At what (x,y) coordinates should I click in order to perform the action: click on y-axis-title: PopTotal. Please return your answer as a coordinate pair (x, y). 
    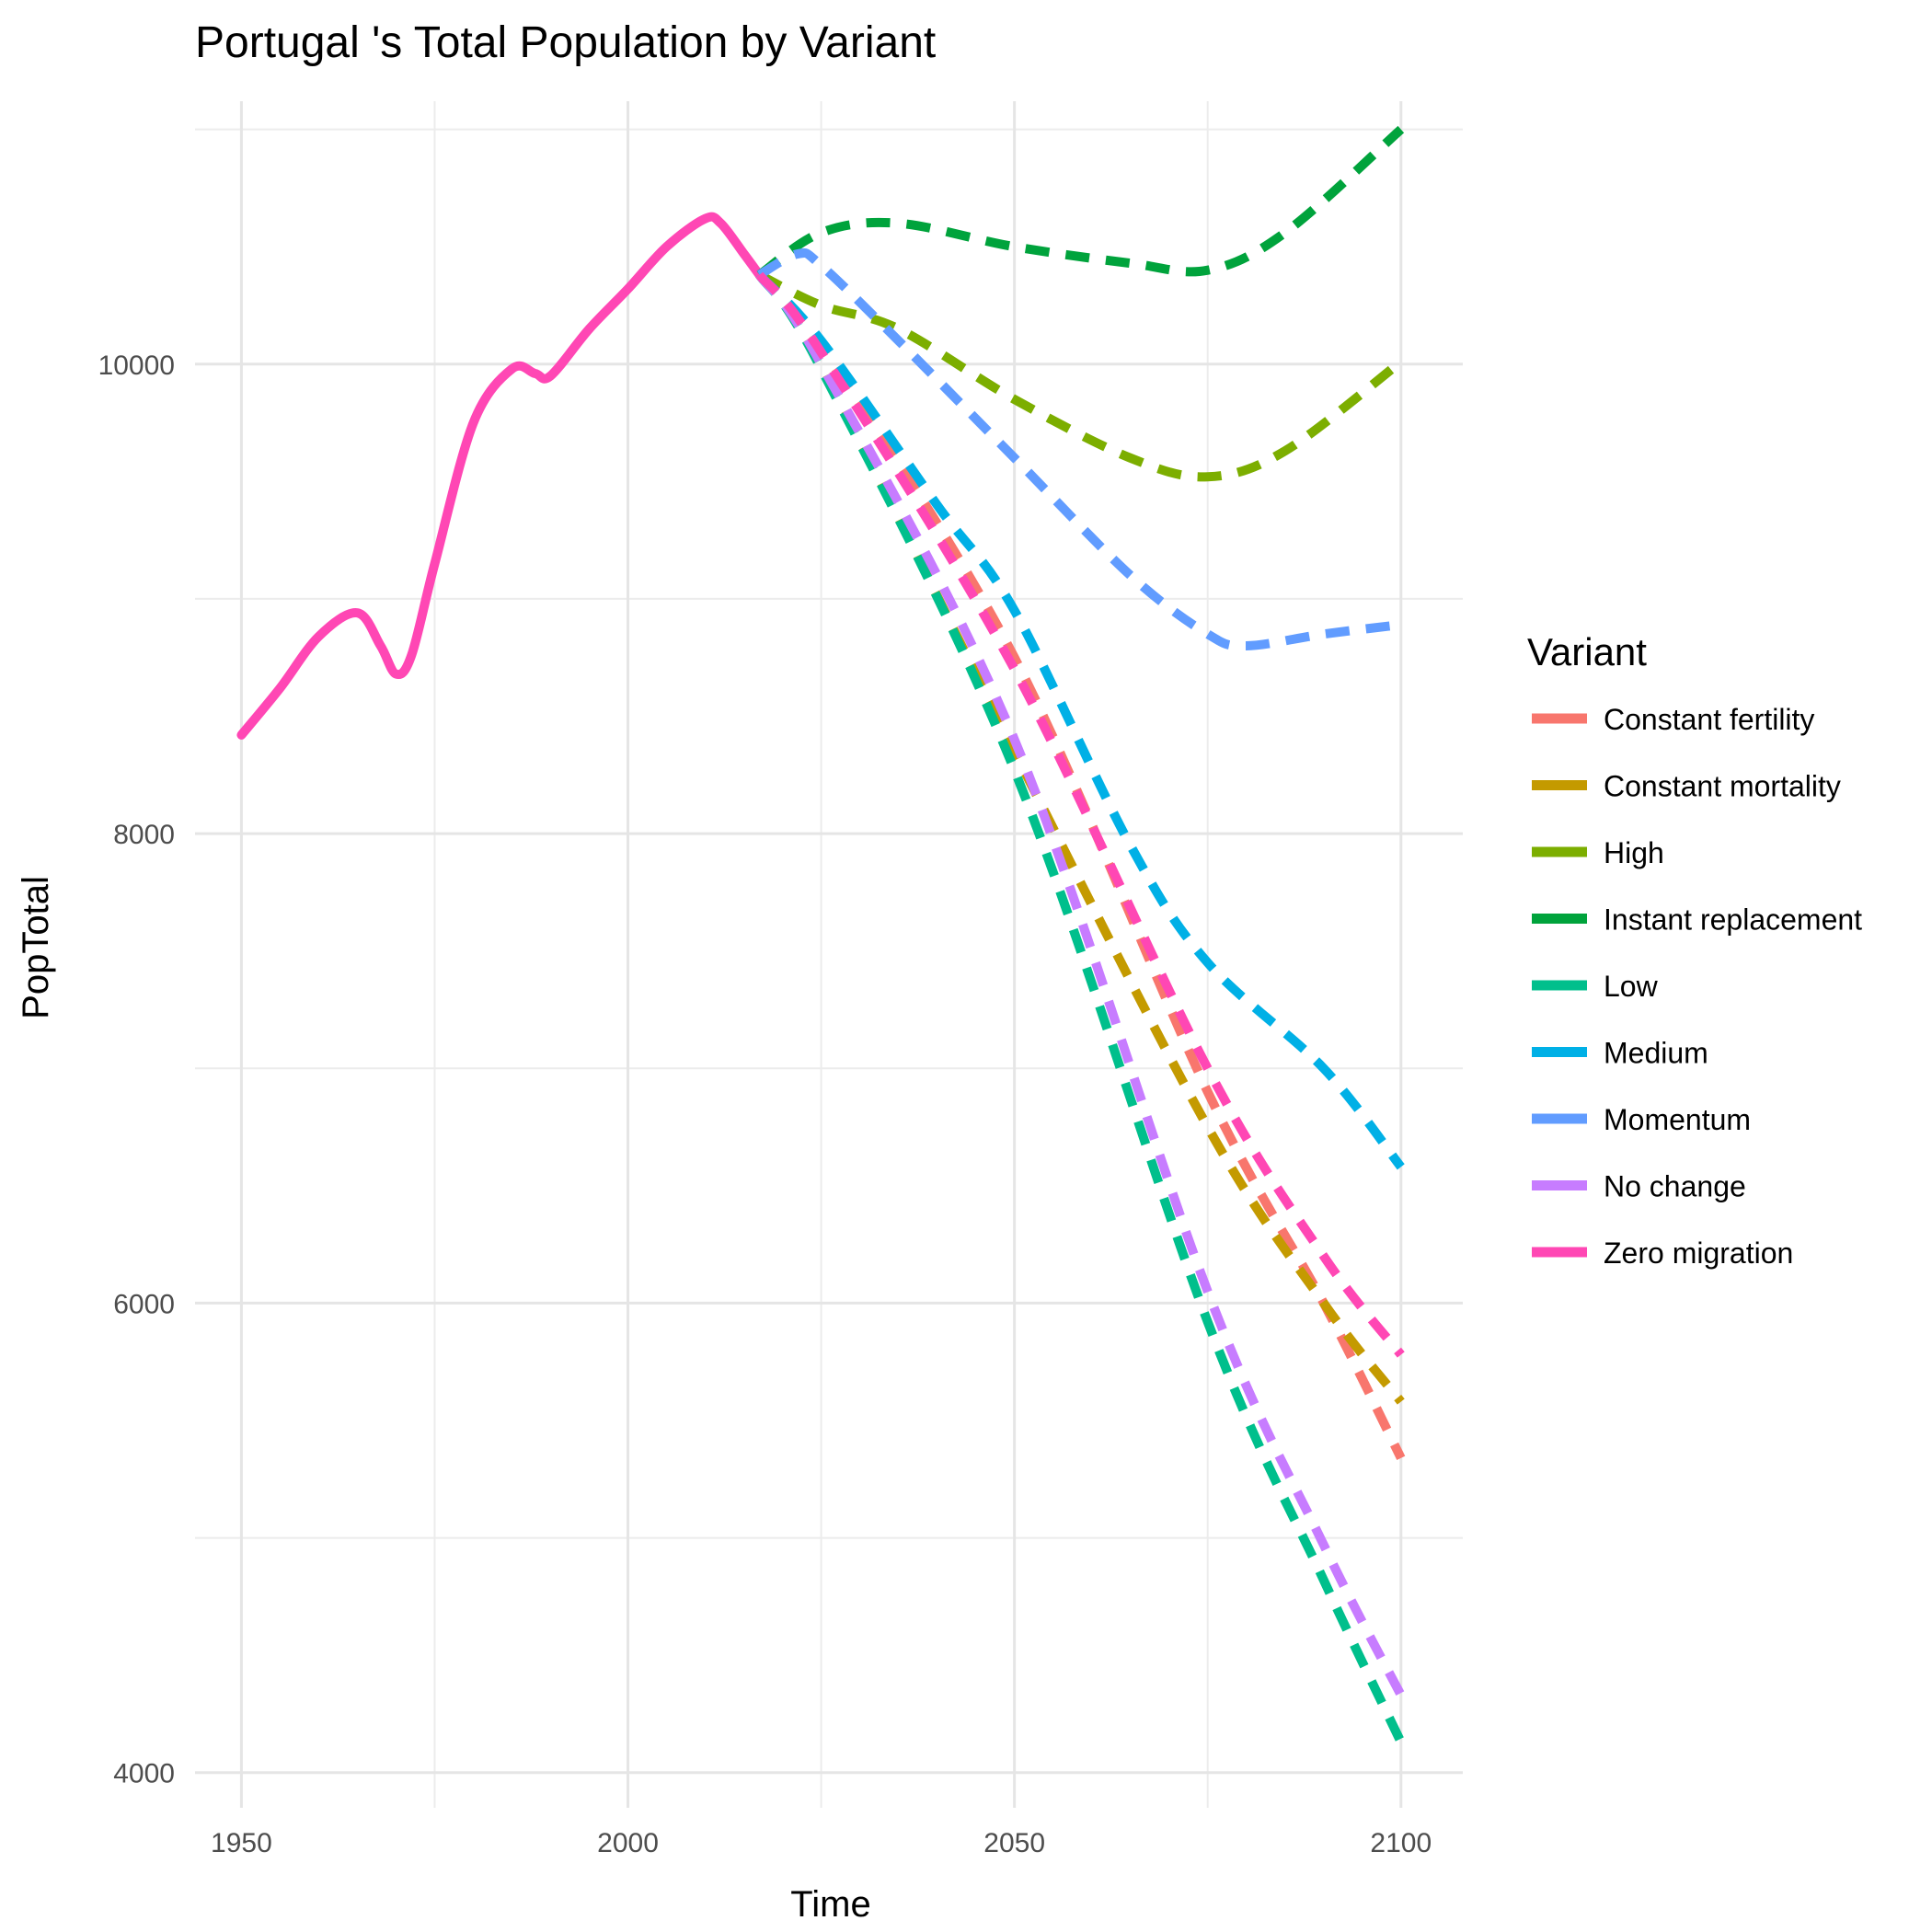
    Looking at the image, I should click on (36, 947).